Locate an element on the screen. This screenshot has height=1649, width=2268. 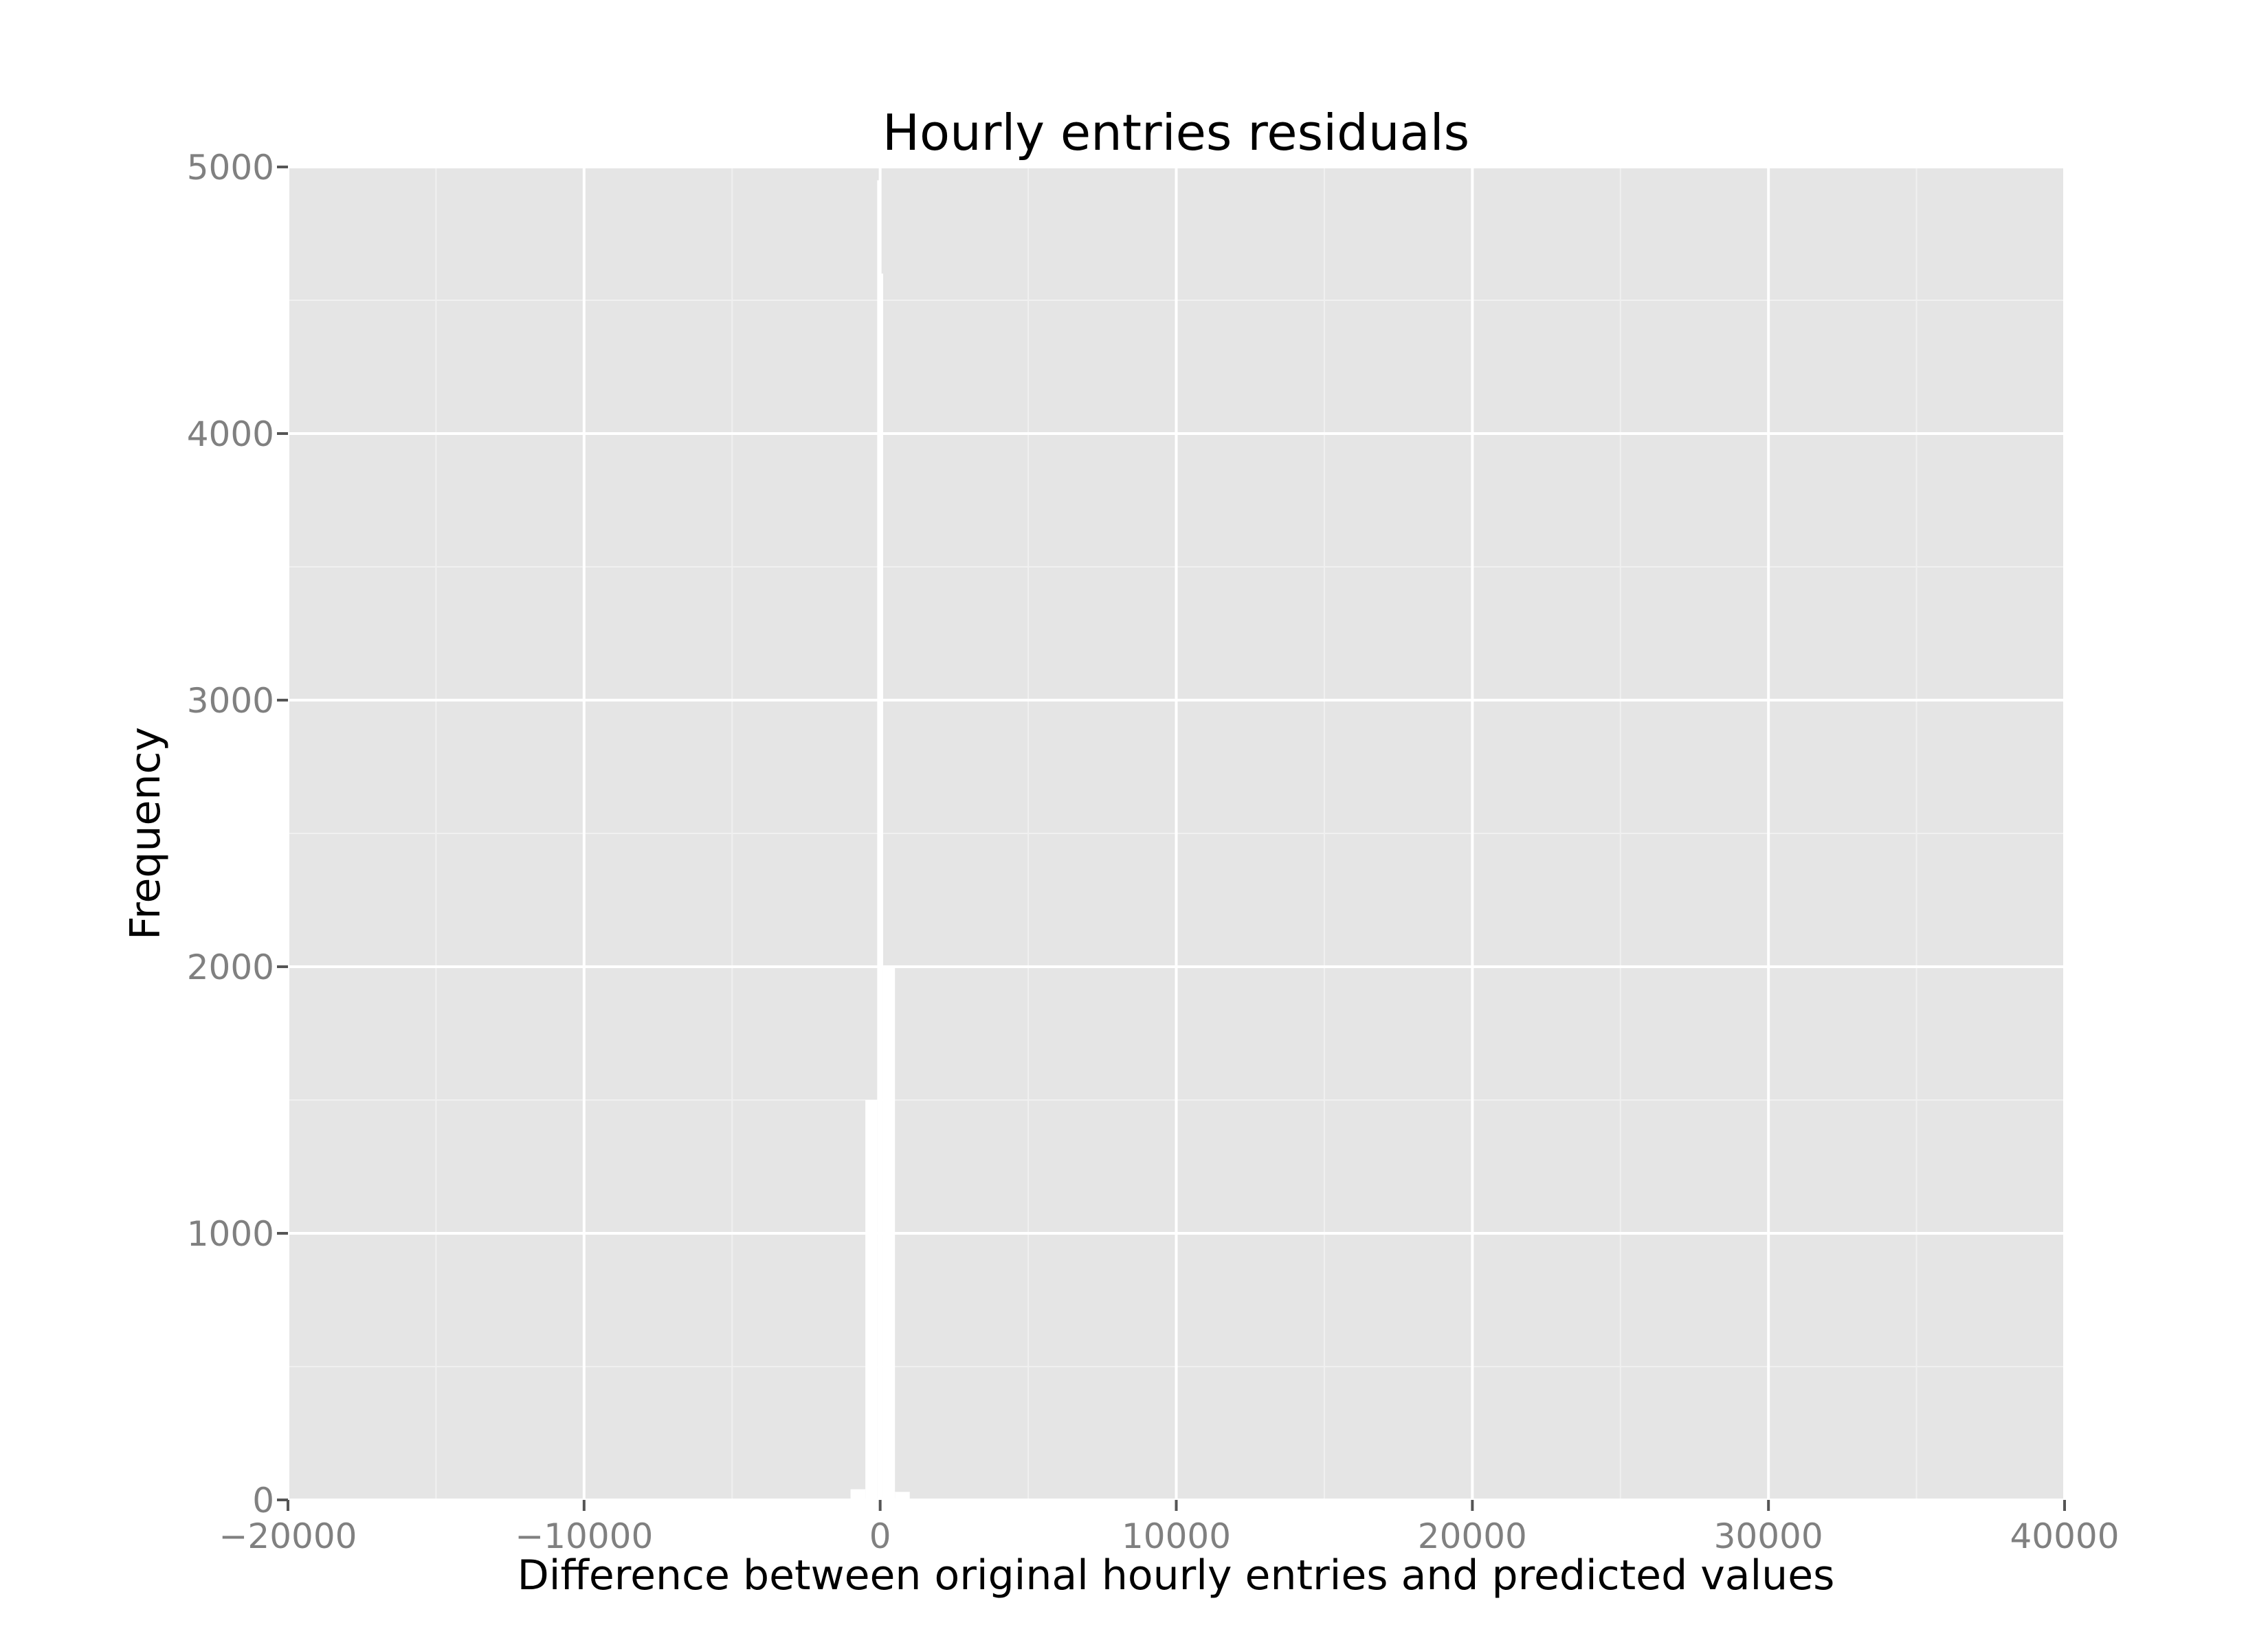
chart-title: Hourly entries residuals is located at coordinates (1175, 132).